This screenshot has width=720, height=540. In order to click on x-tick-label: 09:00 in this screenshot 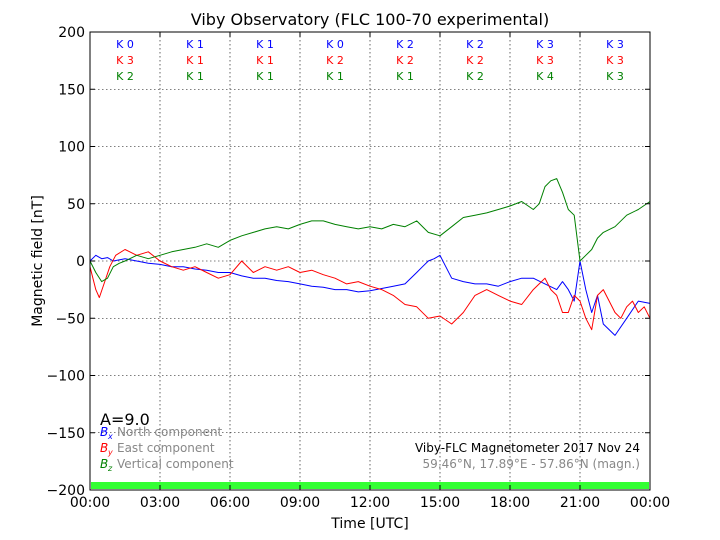, I will do `click(300, 503)`.